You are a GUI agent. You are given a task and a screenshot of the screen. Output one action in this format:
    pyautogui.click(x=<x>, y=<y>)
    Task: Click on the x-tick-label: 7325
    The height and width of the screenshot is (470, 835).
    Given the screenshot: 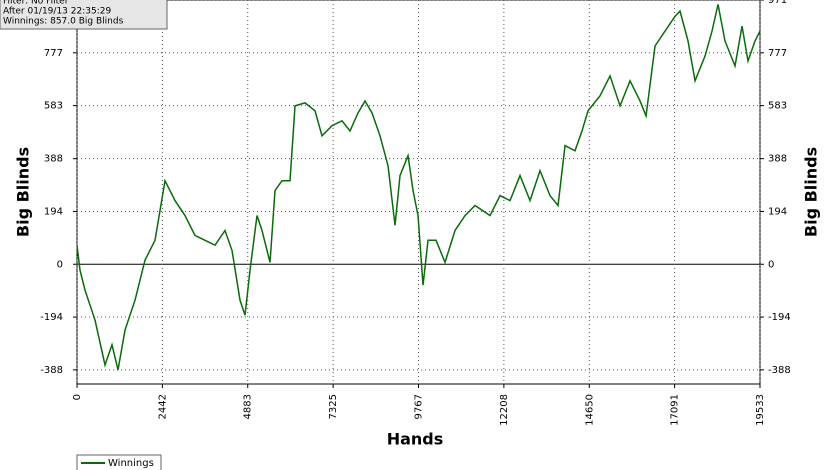 What is the action you would take?
    pyautogui.click(x=333, y=406)
    